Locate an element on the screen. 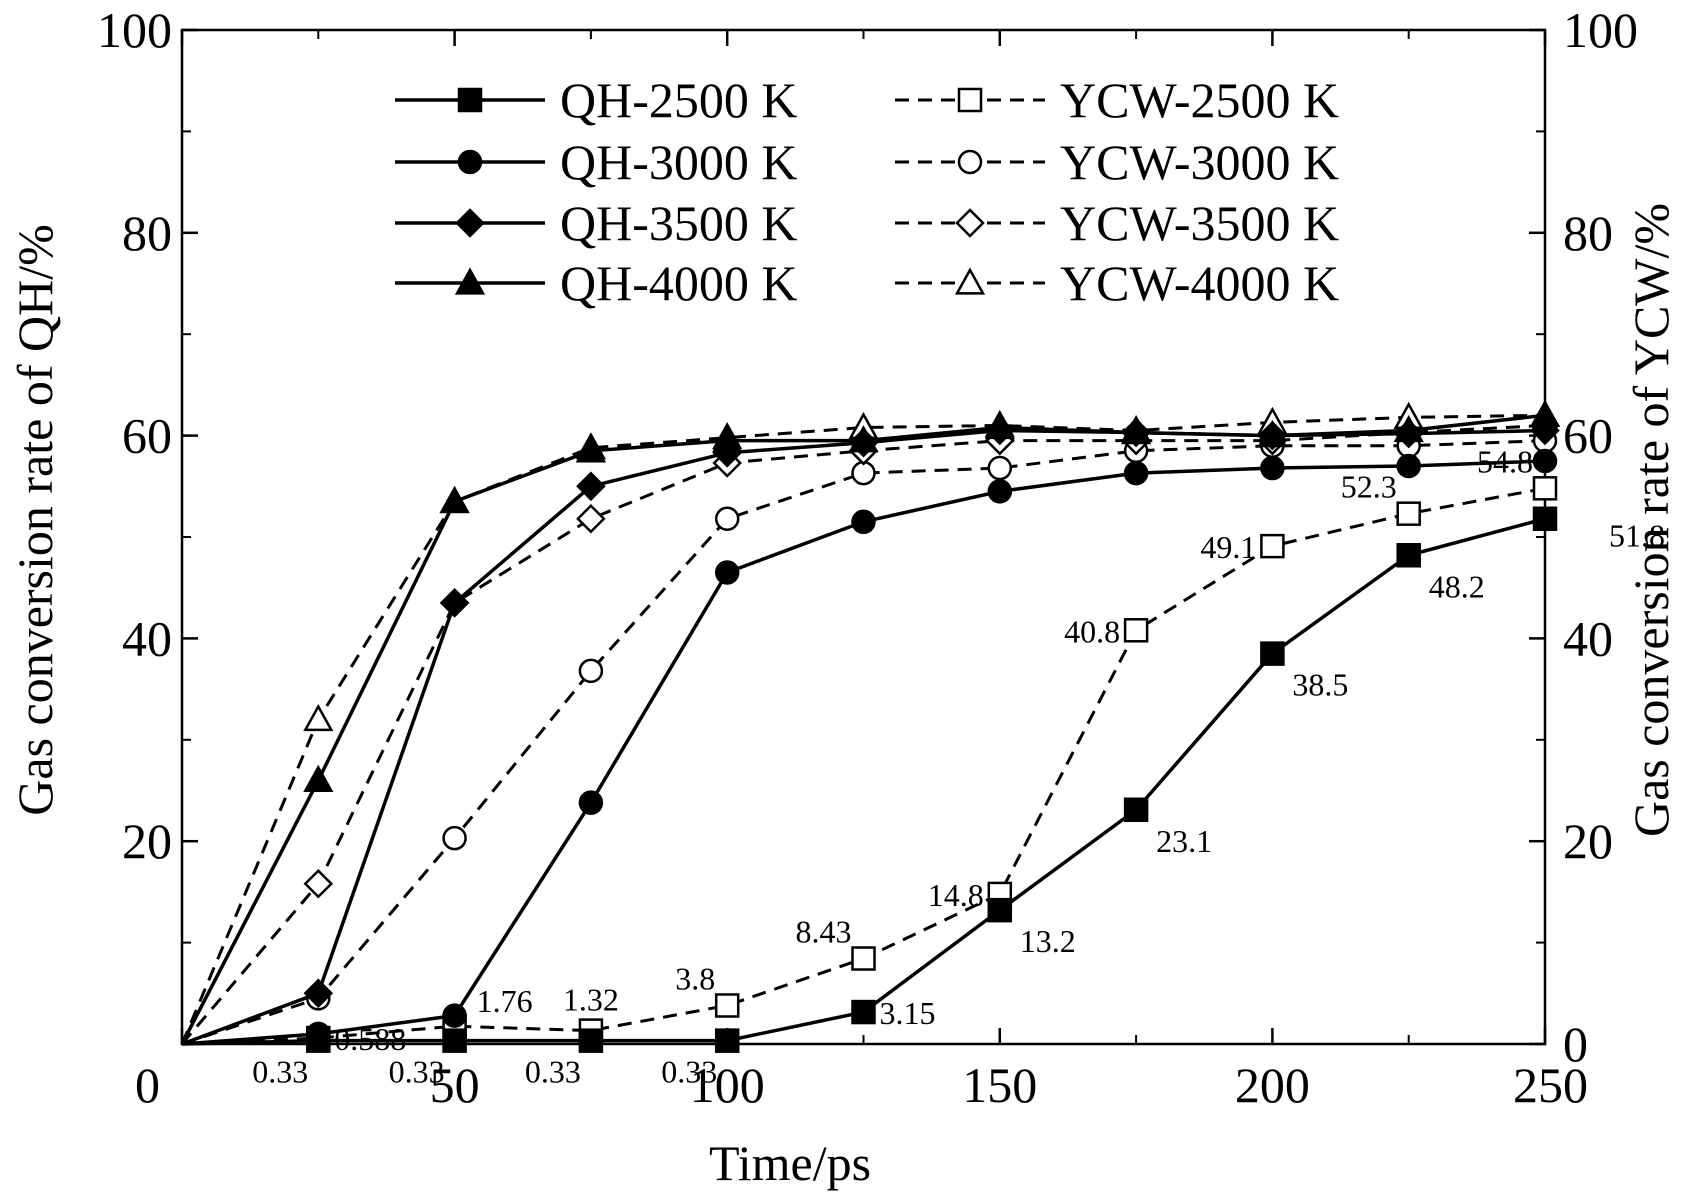 This screenshot has height=1195, width=1706. x-tick-label: 250 is located at coordinates (1550, 1085).